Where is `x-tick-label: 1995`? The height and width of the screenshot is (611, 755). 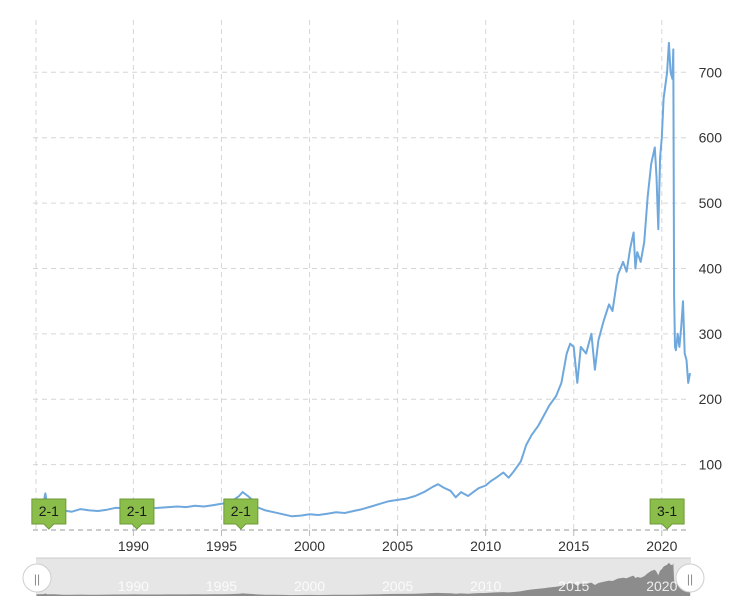
x-tick-label: 1995 is located at coordinates (221, 546).